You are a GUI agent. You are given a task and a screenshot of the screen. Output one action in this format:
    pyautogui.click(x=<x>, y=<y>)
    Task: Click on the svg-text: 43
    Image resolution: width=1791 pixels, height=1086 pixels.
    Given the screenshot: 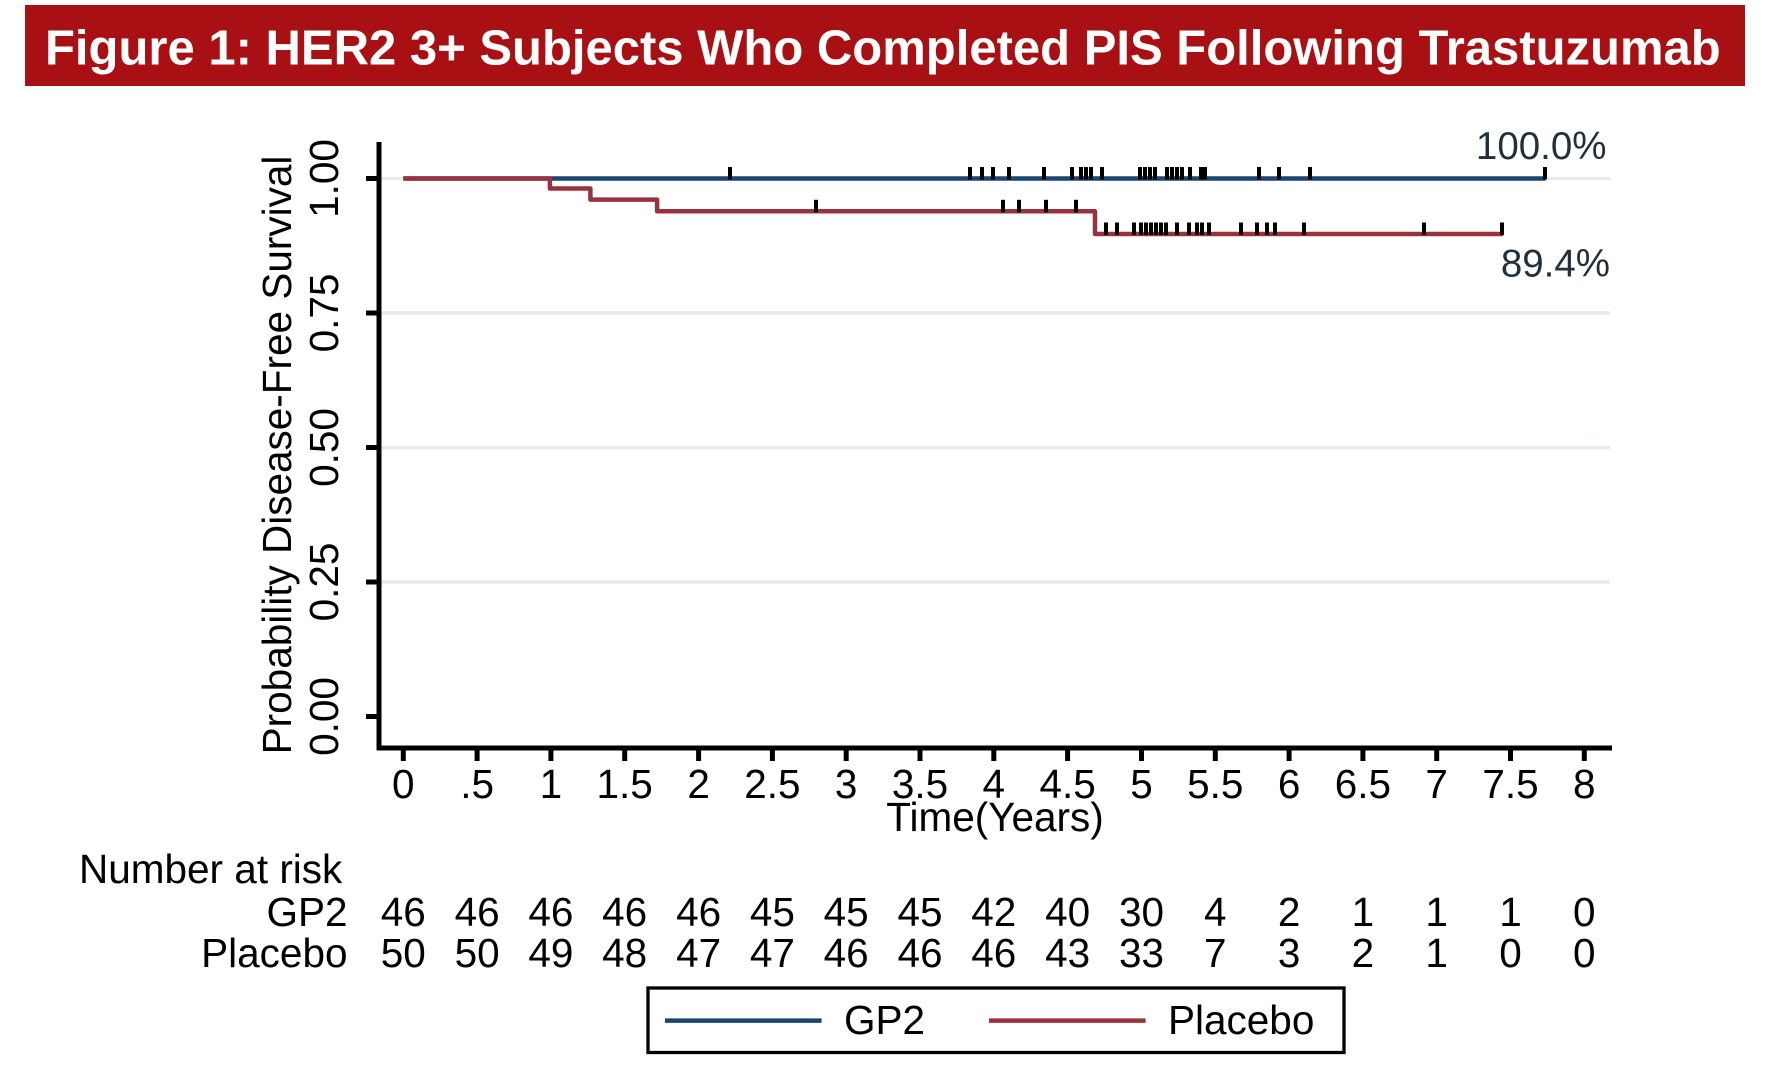 What is the action you would take?
    pyautogui.click(x=1067, y=953)
    